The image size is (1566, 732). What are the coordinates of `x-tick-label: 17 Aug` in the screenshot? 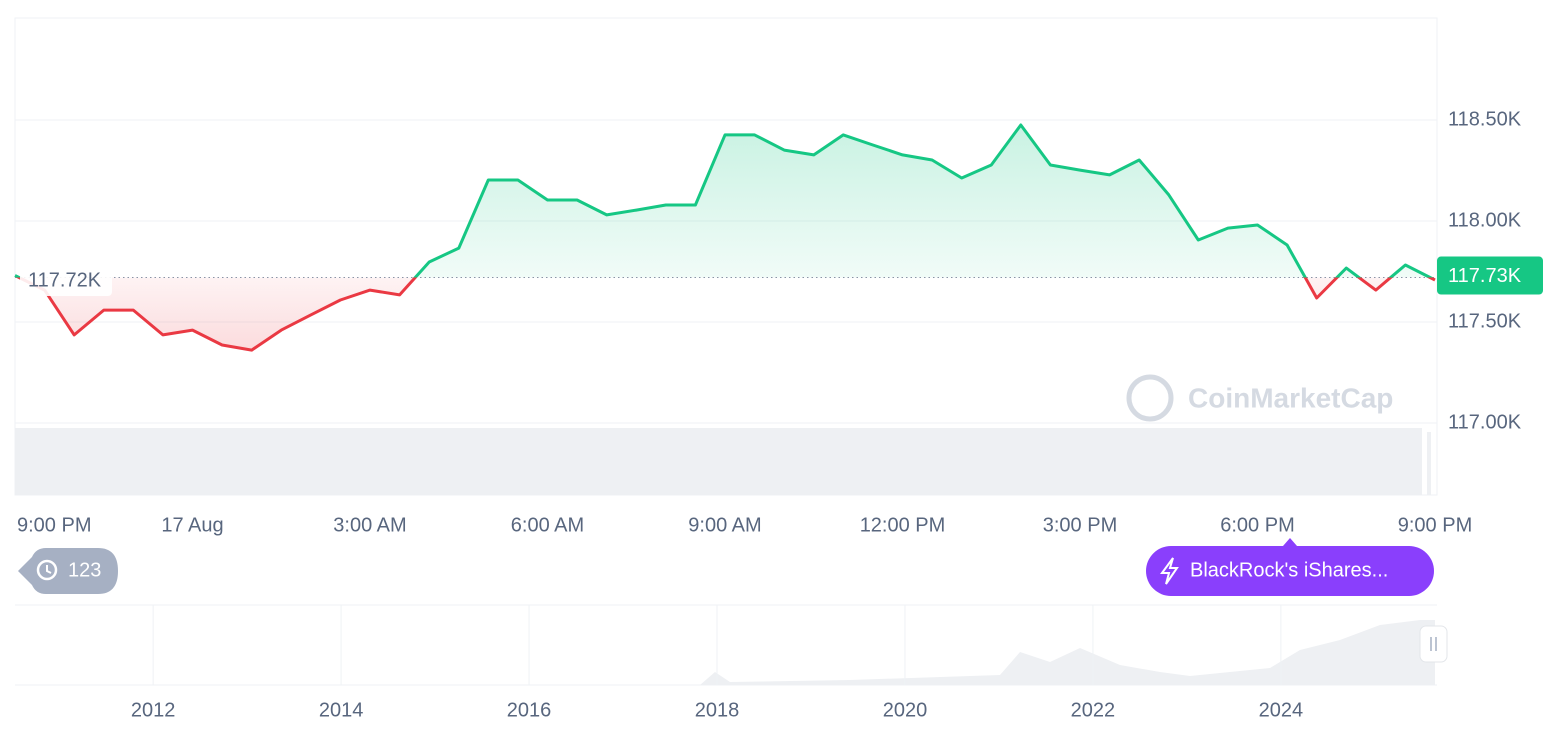 It's located at (192, 525).